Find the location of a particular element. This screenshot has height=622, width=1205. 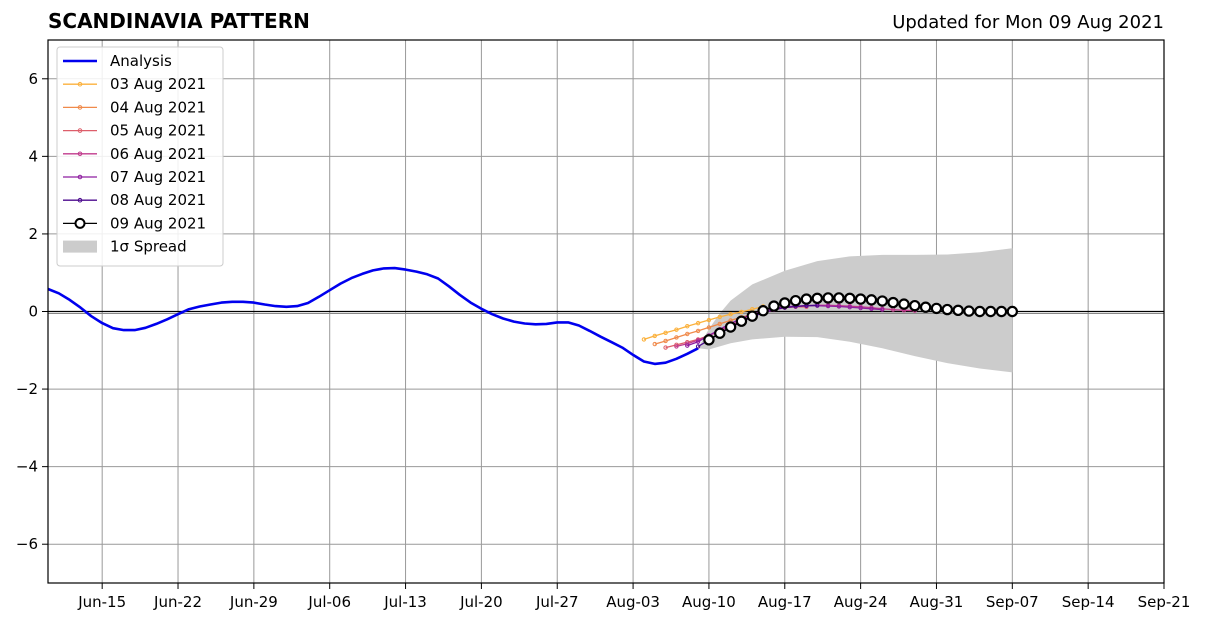

legend-swatch is located at coordinates (80, 246).